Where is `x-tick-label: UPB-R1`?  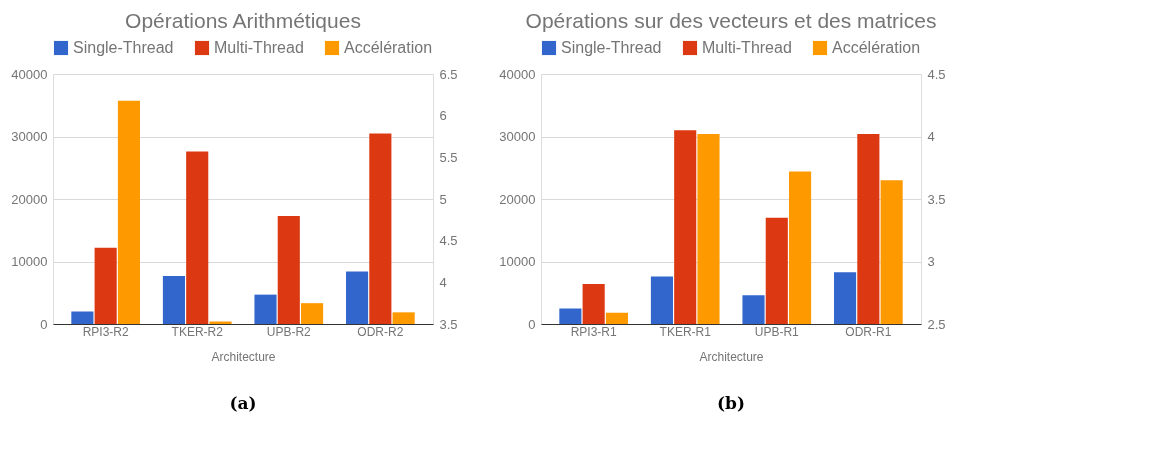
x-tick-label: UPB-R1 is located at coordinates (777, 331).